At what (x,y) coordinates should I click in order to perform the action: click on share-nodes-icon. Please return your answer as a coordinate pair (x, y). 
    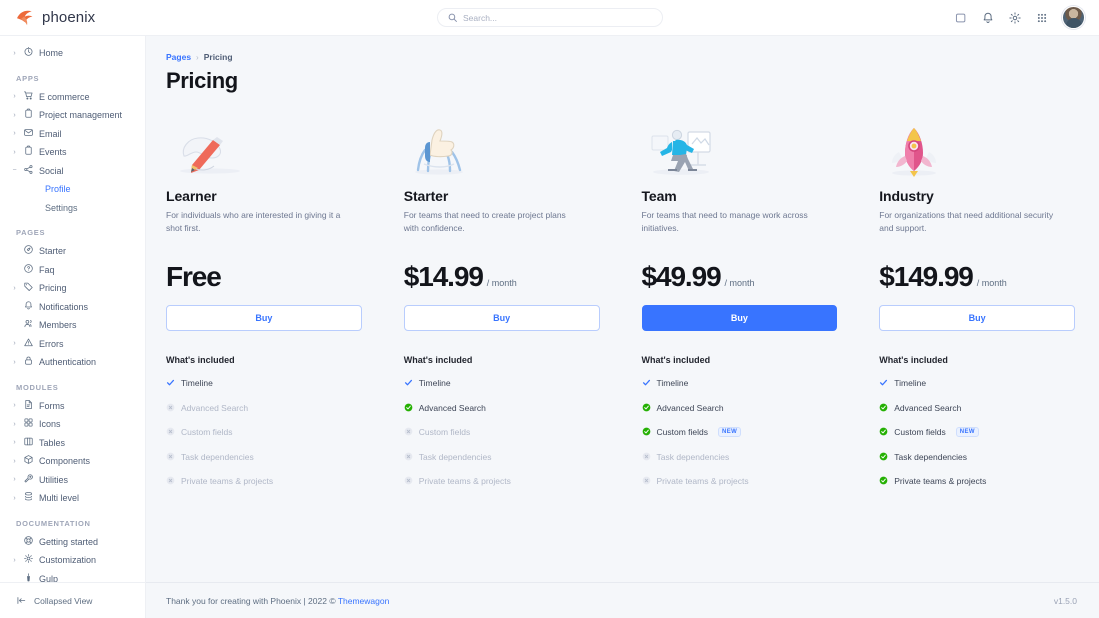
    Looking at the image, I should click on (28, 171).